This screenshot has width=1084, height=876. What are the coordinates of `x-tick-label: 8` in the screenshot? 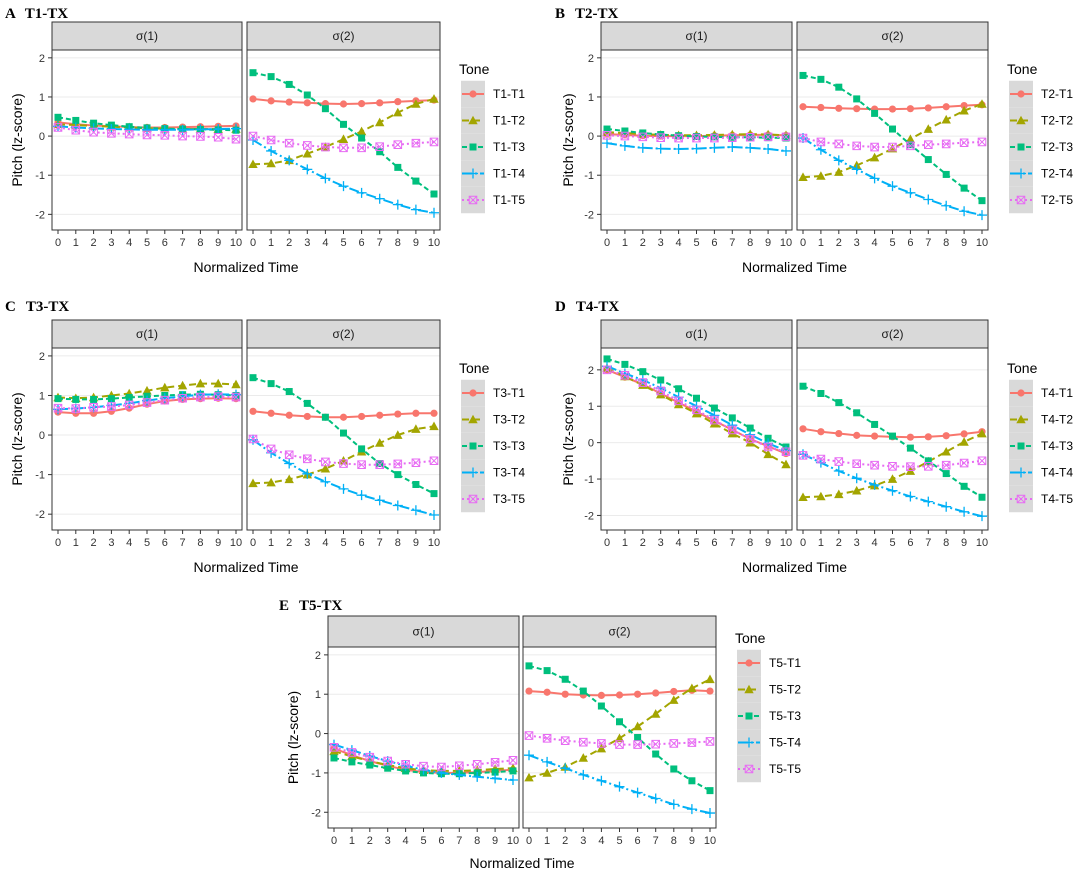 It's located at (200, 543).